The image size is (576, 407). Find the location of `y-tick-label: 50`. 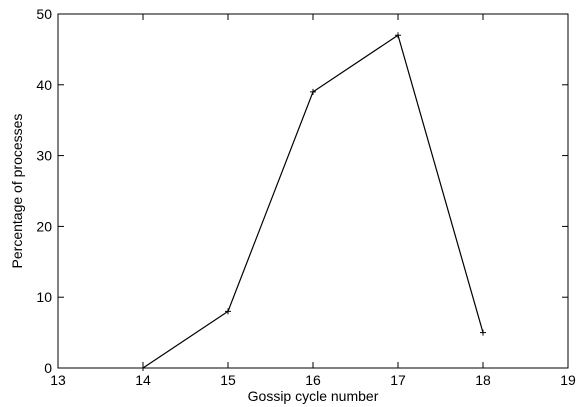

y-tick-label: 50 is located at coordinates (44, 14).